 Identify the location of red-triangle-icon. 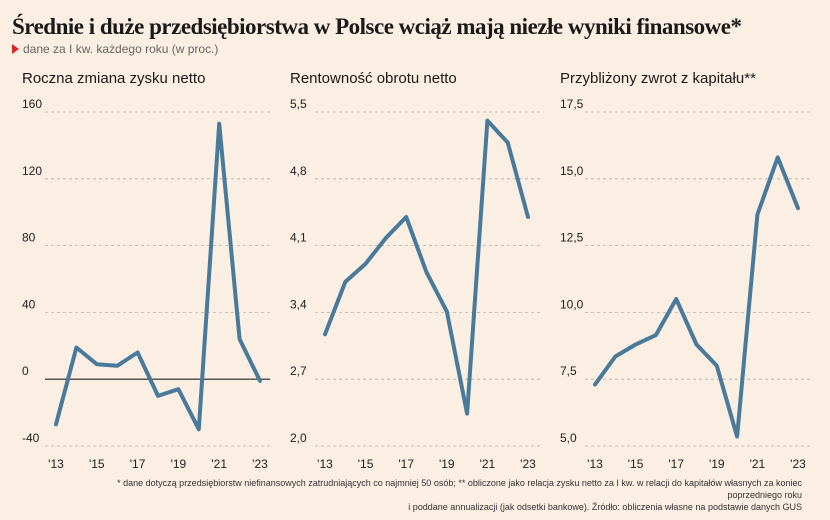
(15, 49).